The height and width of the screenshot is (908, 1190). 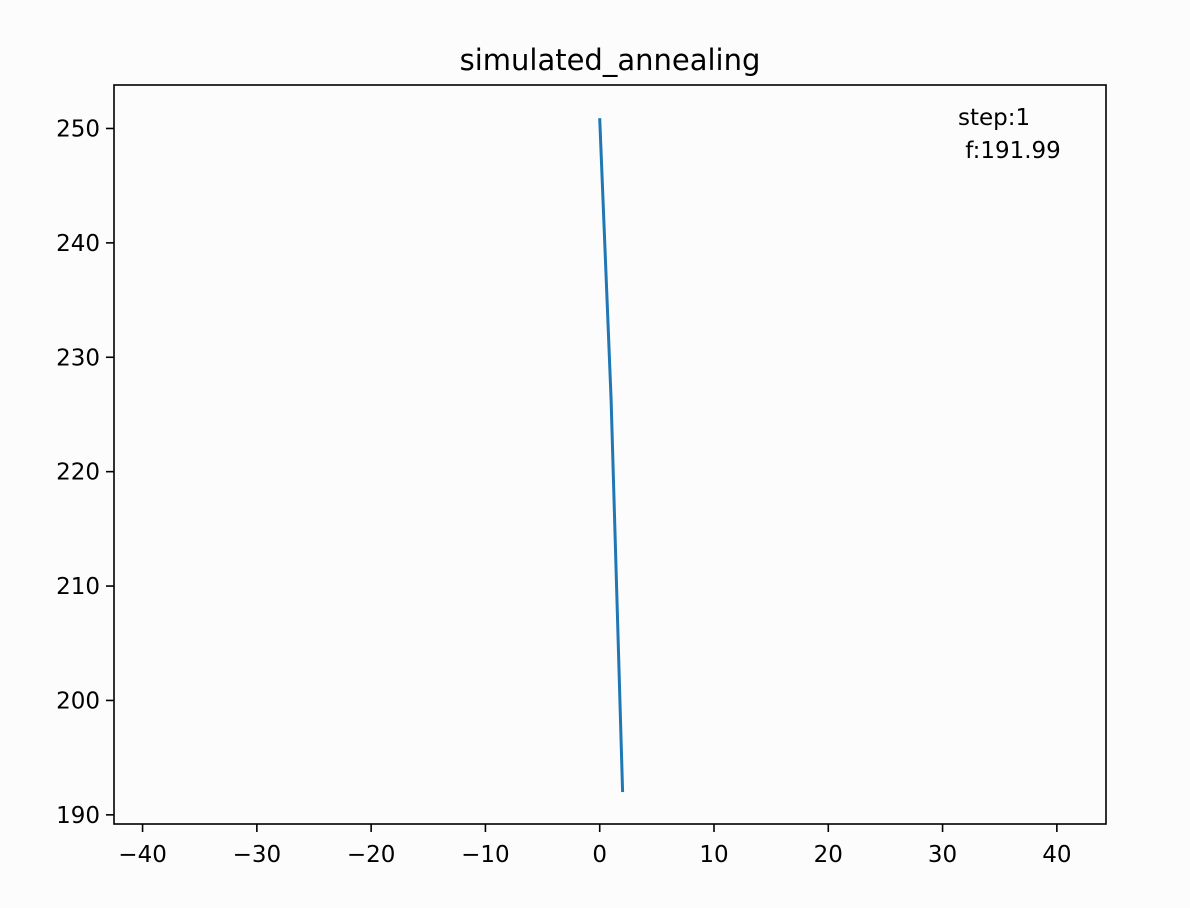 What do you see at coordinates (485, 855) in the screenshot?
I see `x-tick-label: −10` at bounding box center [485, 855].